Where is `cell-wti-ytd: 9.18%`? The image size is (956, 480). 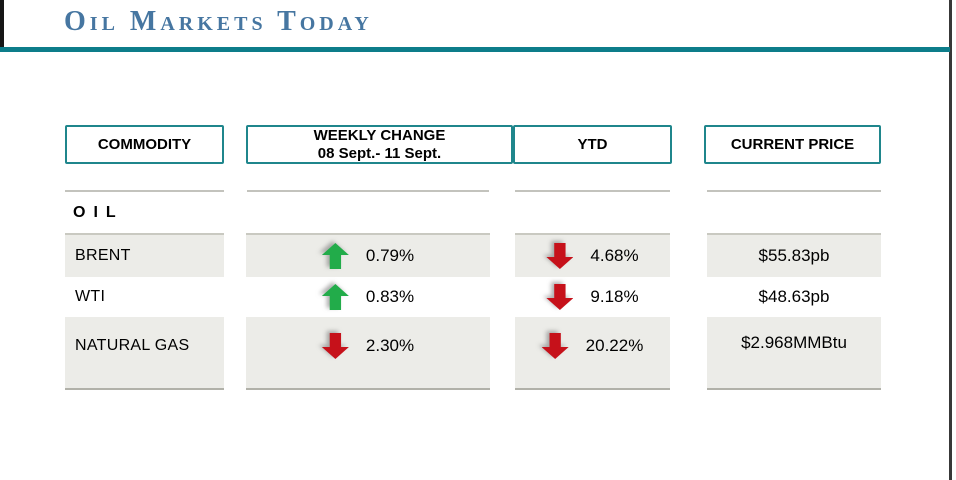
cell-wti-ytd: 9.18% is located at coordinates (592, 297).